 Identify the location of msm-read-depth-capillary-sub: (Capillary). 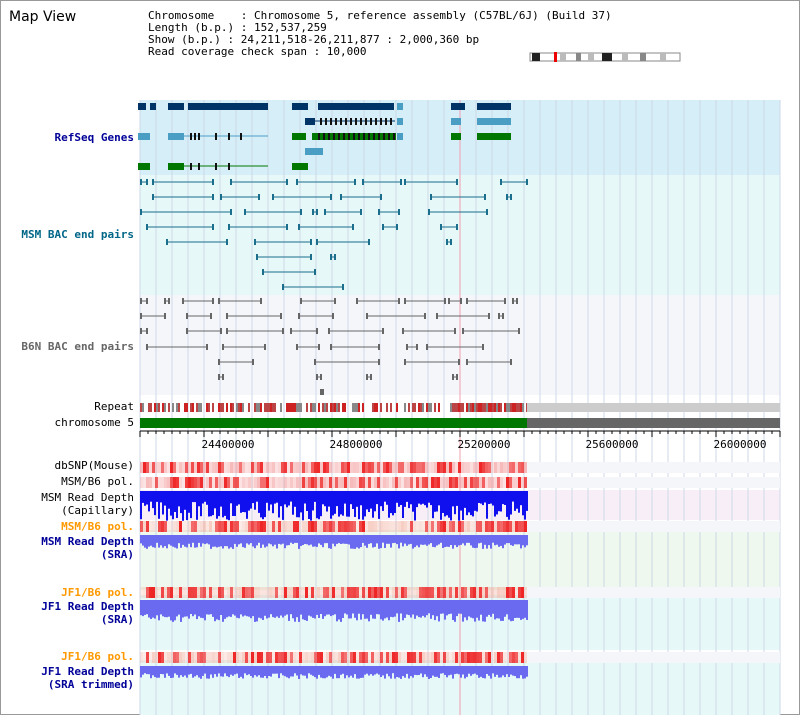
(97, 510).